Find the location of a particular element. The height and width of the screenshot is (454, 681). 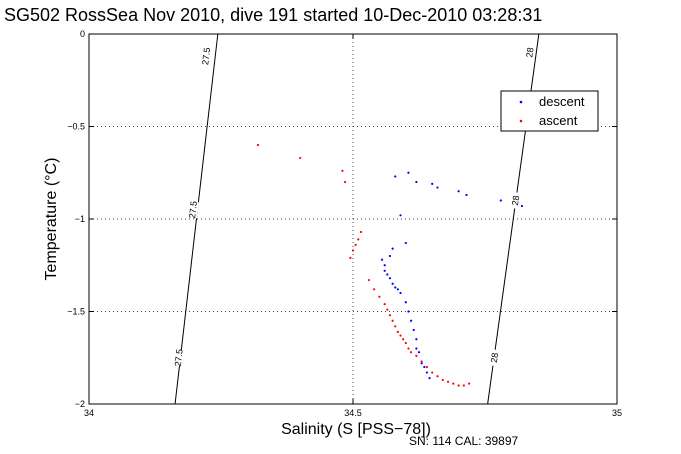

isopycnal-label-27.5-2: 27.5 is located at coordinates (179, 357).